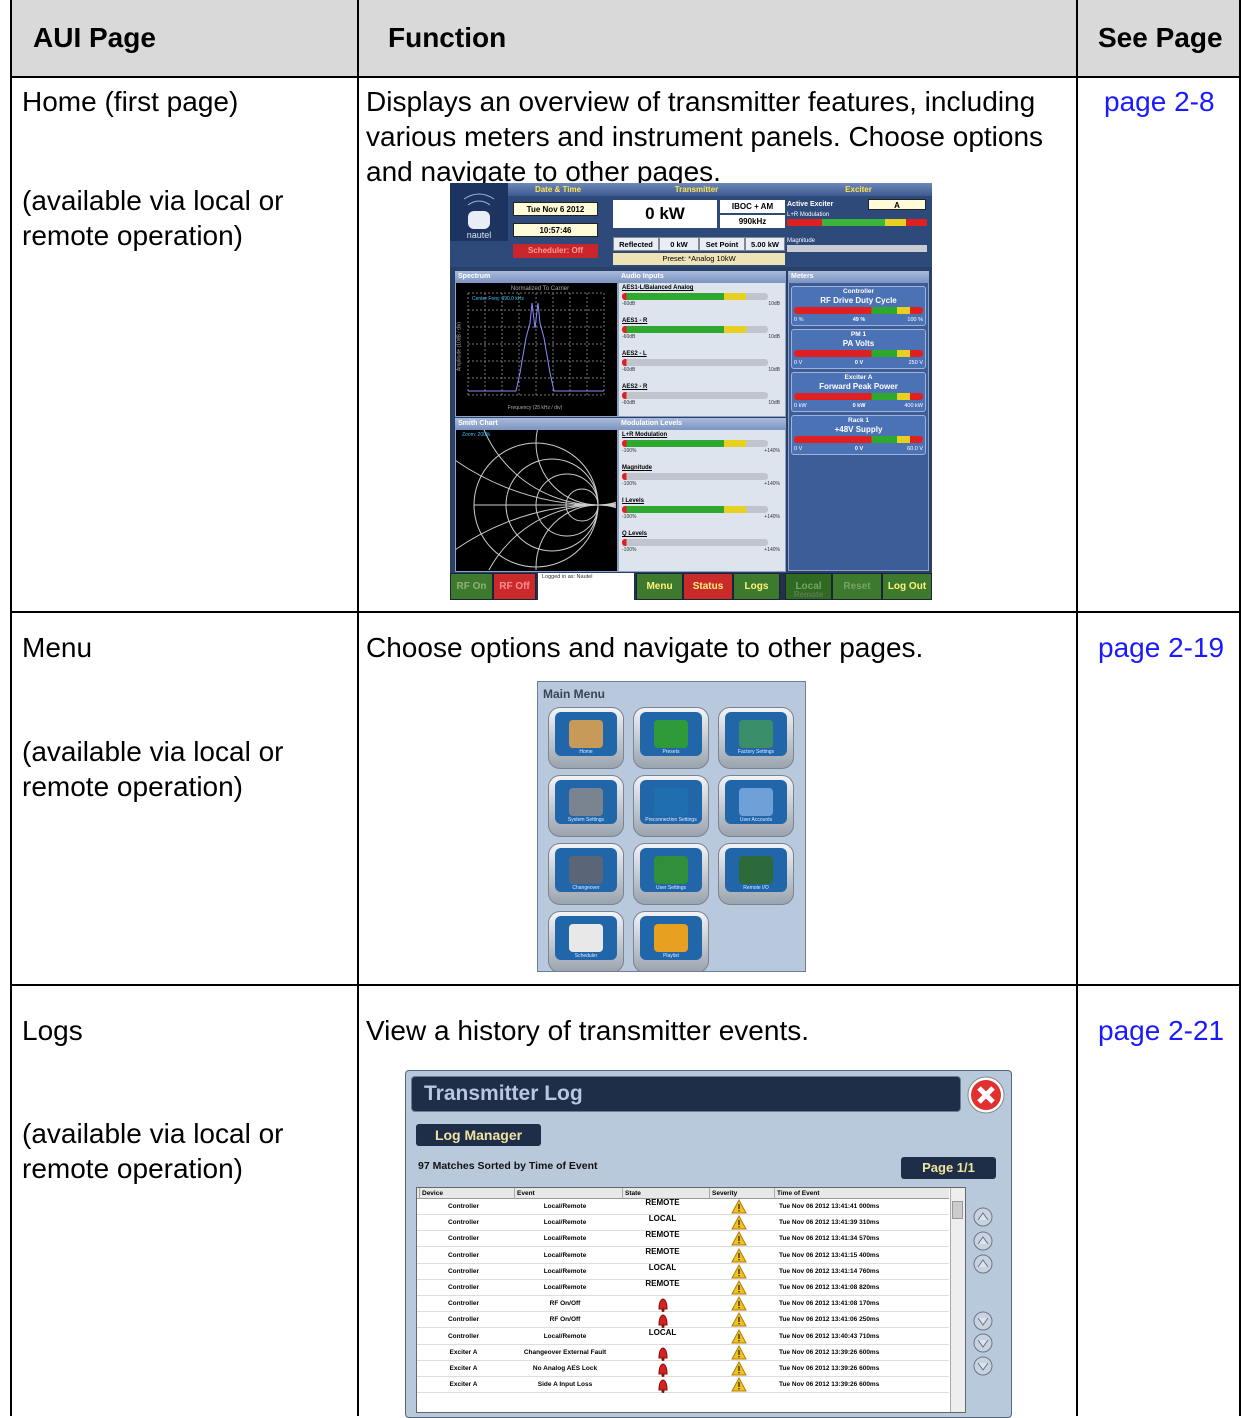 This screenshot has width=1241, height=1418. Describe the element at coordinates (857, 586) in the screenshot. I see `home-button: Reset` at that location.